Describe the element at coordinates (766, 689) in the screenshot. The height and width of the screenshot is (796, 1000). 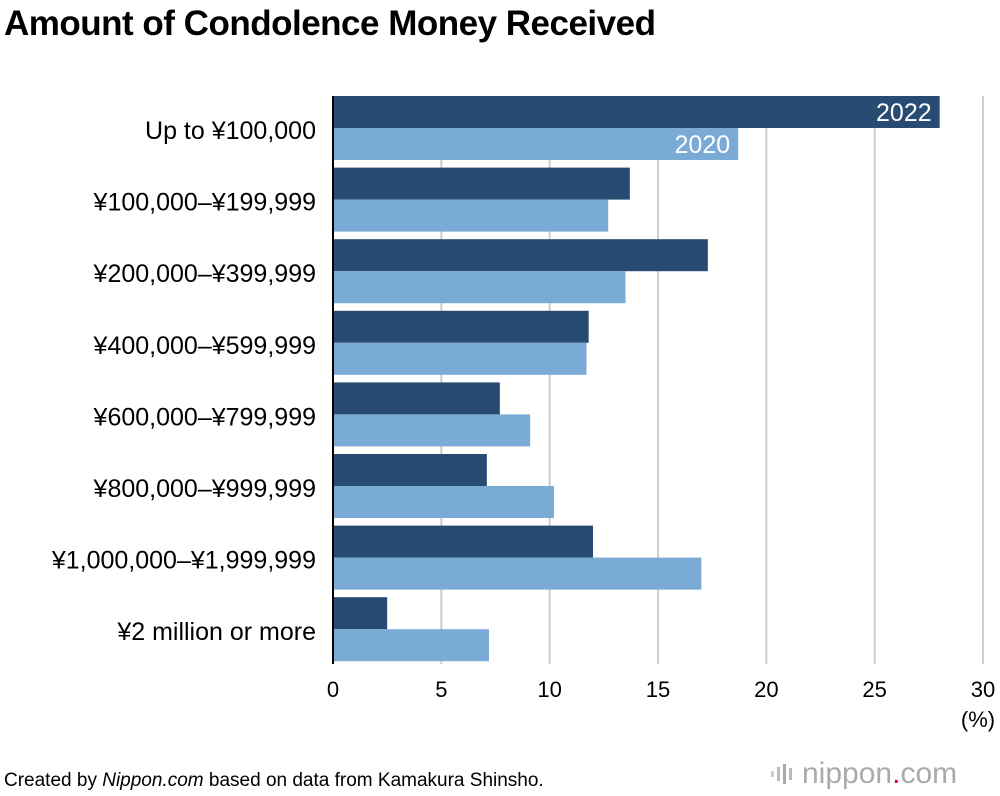
I see `x-tick-label-20: 20` at that location.